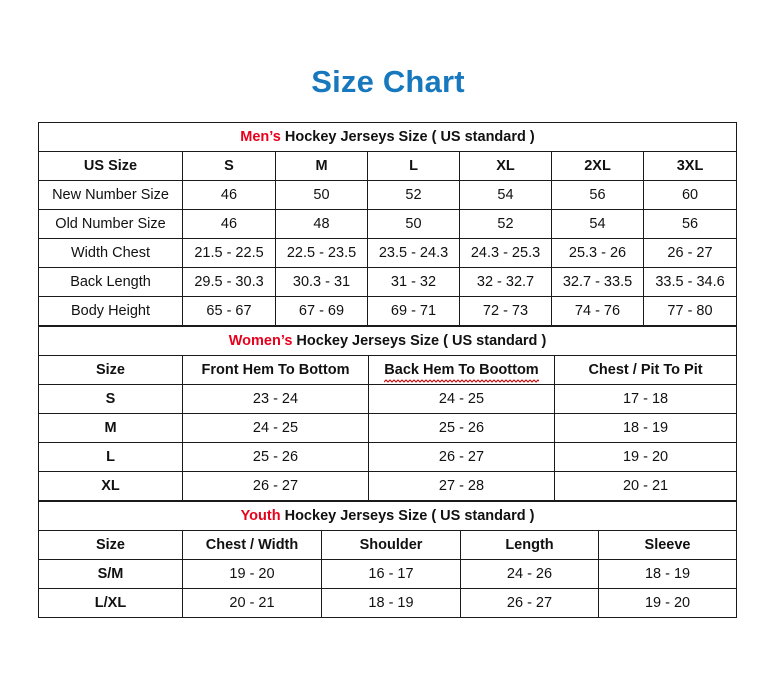 The width and height of the screenshot is (776, 692). What do you see at coordinates (461, 399) in the screenshot?
I see `womens-cell-0-1: 24 - 25` at bounding box center [461, 399].